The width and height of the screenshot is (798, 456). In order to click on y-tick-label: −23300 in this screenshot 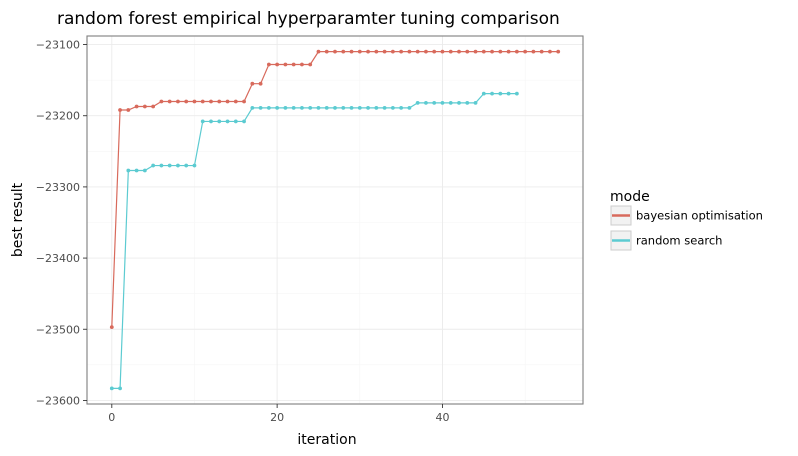, I will do `click(58, 187)`.